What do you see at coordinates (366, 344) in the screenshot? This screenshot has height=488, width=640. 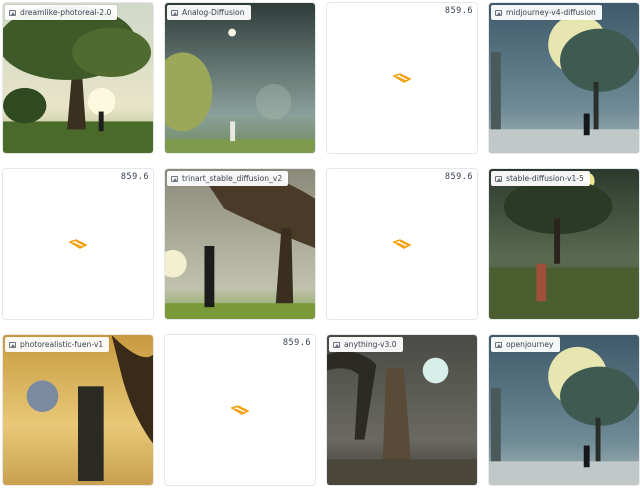 I see `model-tag: anything-v3.0` at bounding box center [366, 344].